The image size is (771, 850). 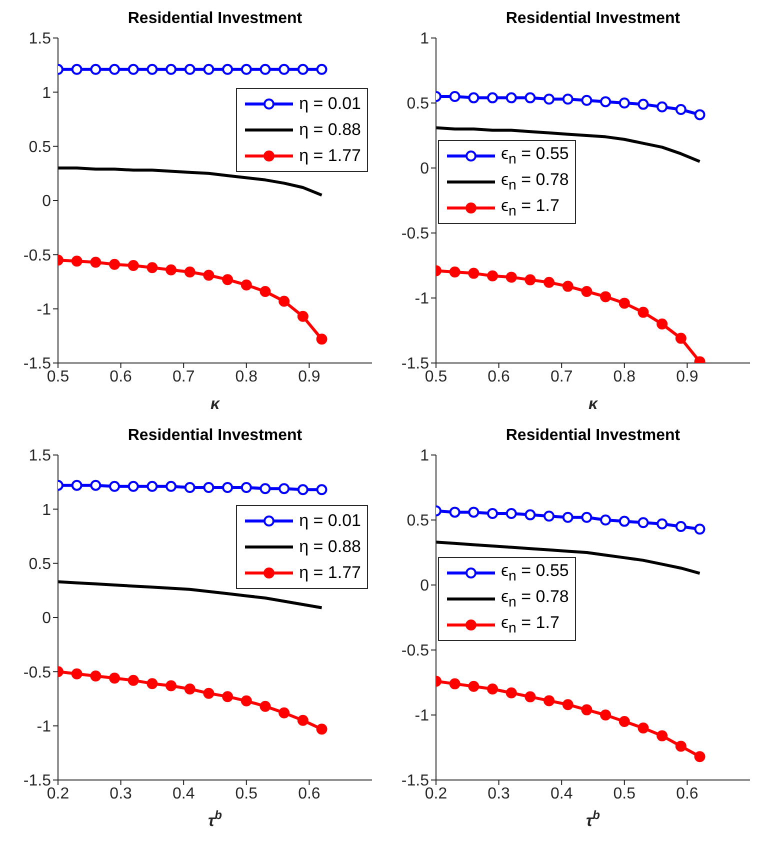 What do you see at coordinates (330, 103) in the screenshot?
I see `legend-label: η = 0.01` at bounding box center [330, 103].